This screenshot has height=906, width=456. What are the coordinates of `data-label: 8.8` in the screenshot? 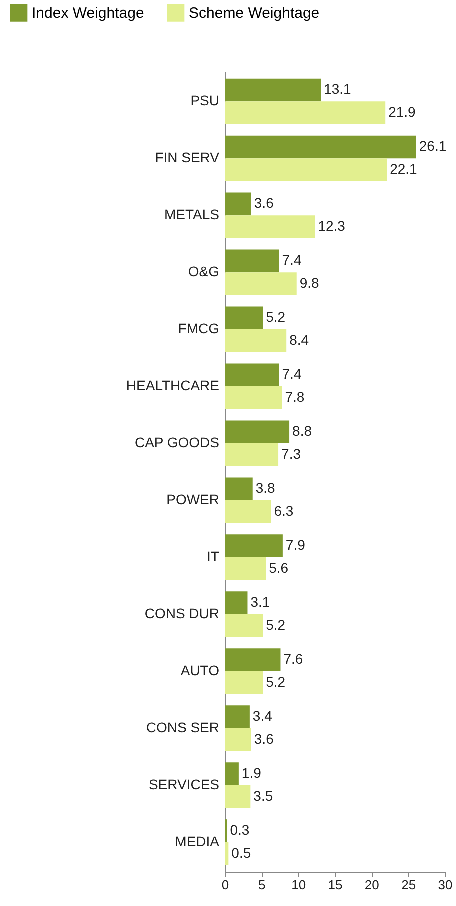 It's located at (302, 431).